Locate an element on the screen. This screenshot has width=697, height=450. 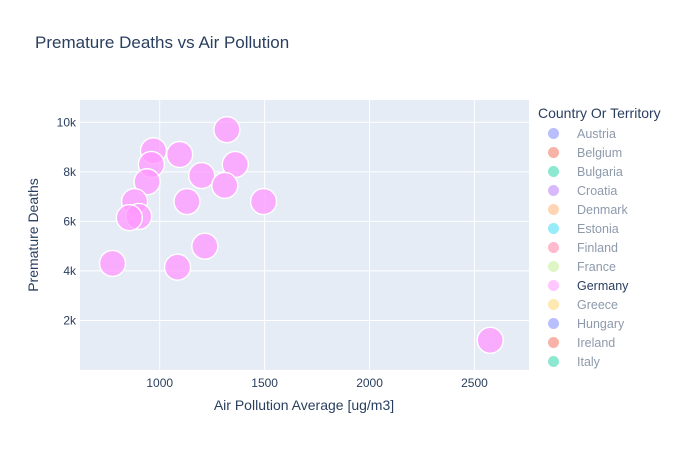
x-tick-label: 2500 is located at coordinates (474, 383).